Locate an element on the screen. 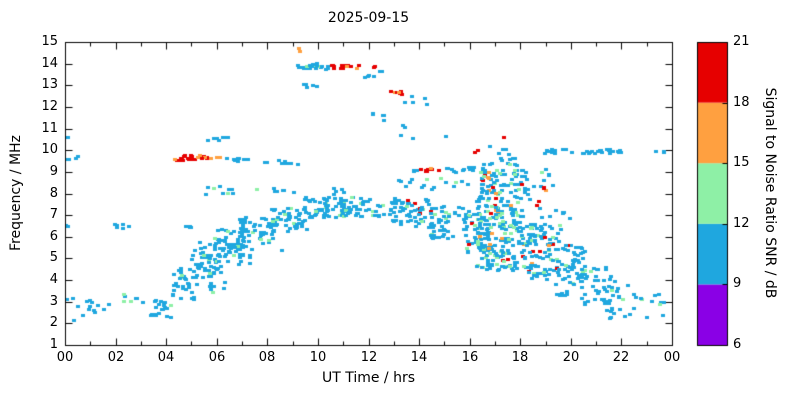 The width and height of the screenshot is (800, 400). y-tick-label: 10 is located at coordinates (49, 149).